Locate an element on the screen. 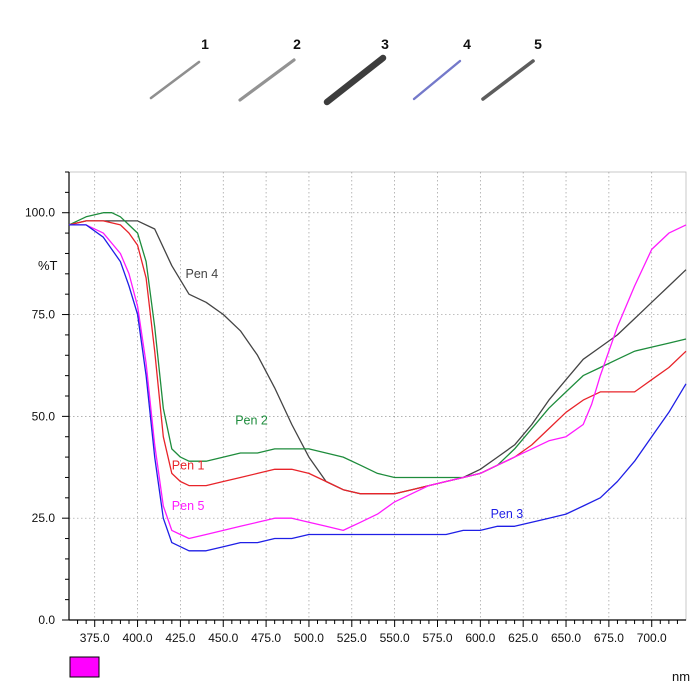 This screenshot has height=699, width=694. x-axis-label: nm is located at coordinates (681, 676).